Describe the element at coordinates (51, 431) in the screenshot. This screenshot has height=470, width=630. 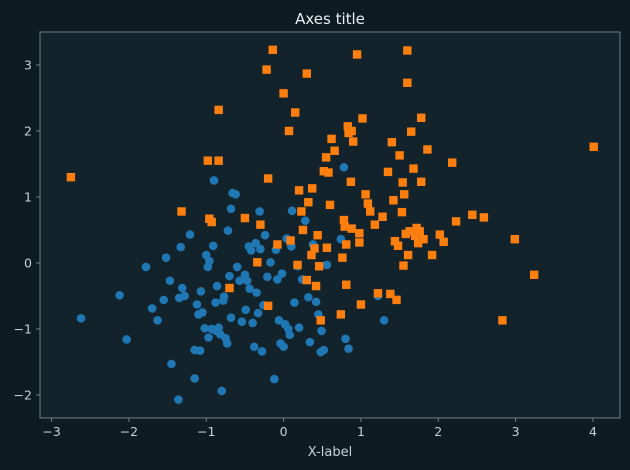
I see `x-tick-label: −3` at that location.